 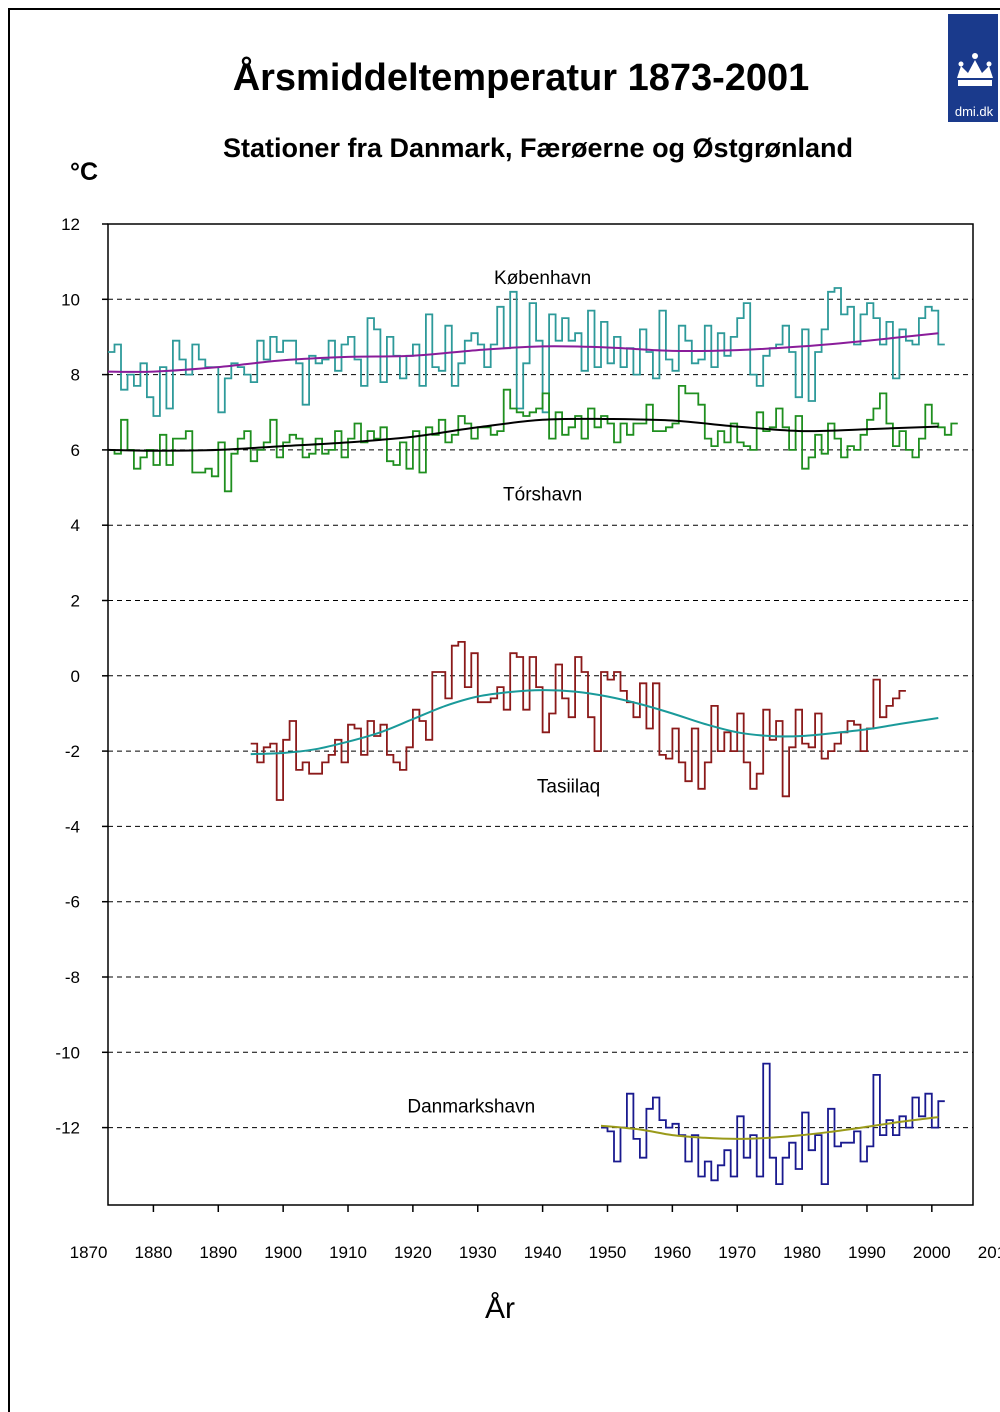 What do you see at coordinates (70, 299) in the screenshot?
I see `y-tick-label: 10` at bounding box center [70, 299].